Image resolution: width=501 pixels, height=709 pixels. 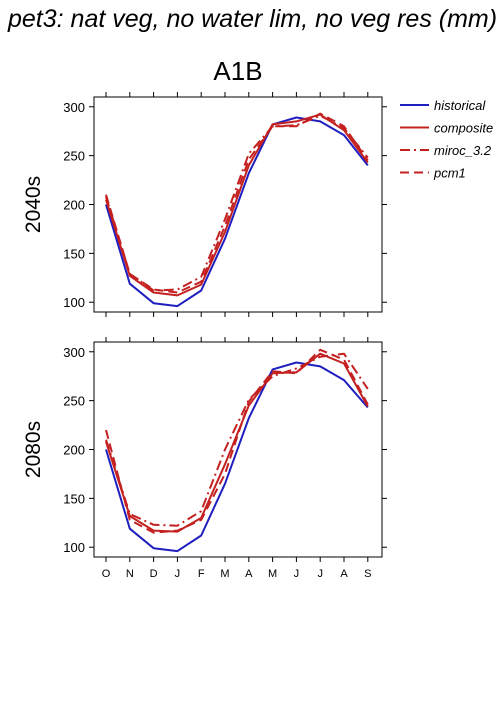 What do you see at coordinates (201, 574) in the screenshot?
I see `x-tick-label: F` at bounding box center [201, 574].